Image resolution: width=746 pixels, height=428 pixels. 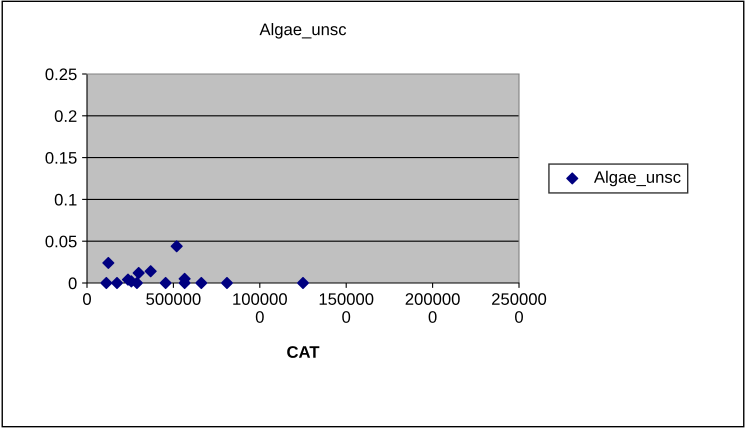 I want to click on y-tick-label: 0, so click(x=72, y=283).